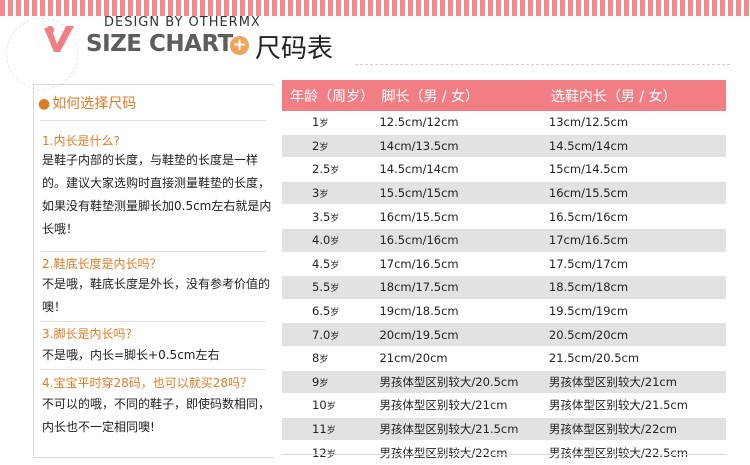 This screenshot has width=750, height=465. I want to click on age-cell: 5.5岁, so click(331, 287).